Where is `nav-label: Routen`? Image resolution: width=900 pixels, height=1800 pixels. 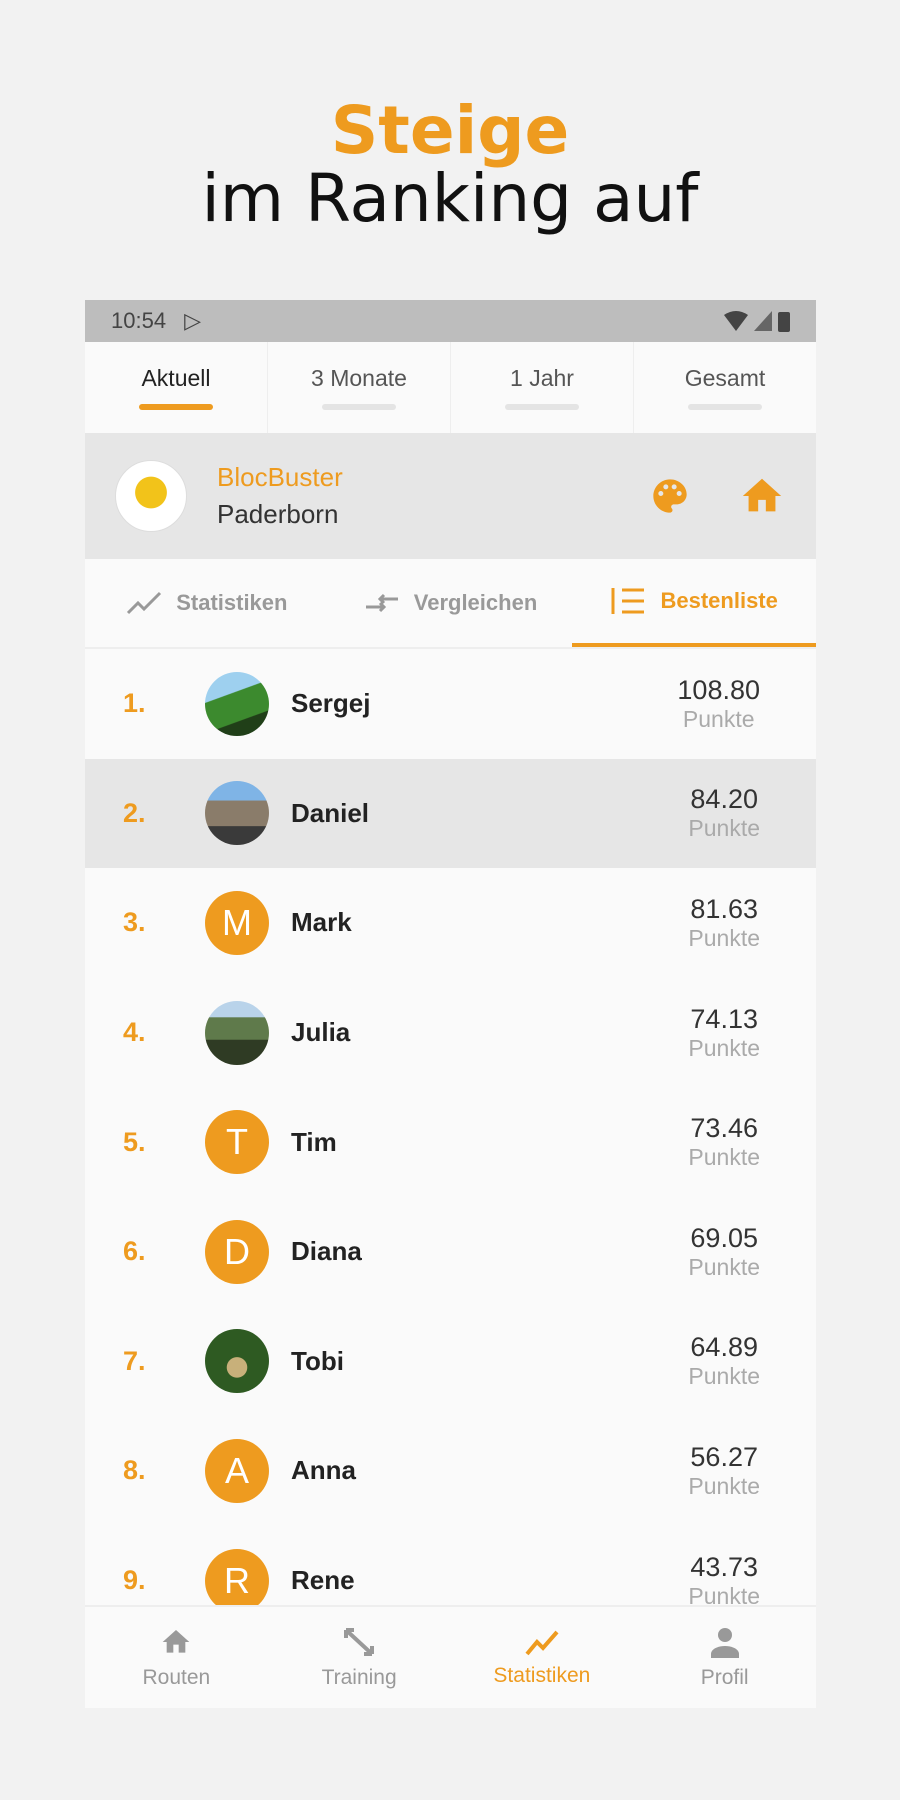 nav-label: Routen is located at coordinates (176, 1677).